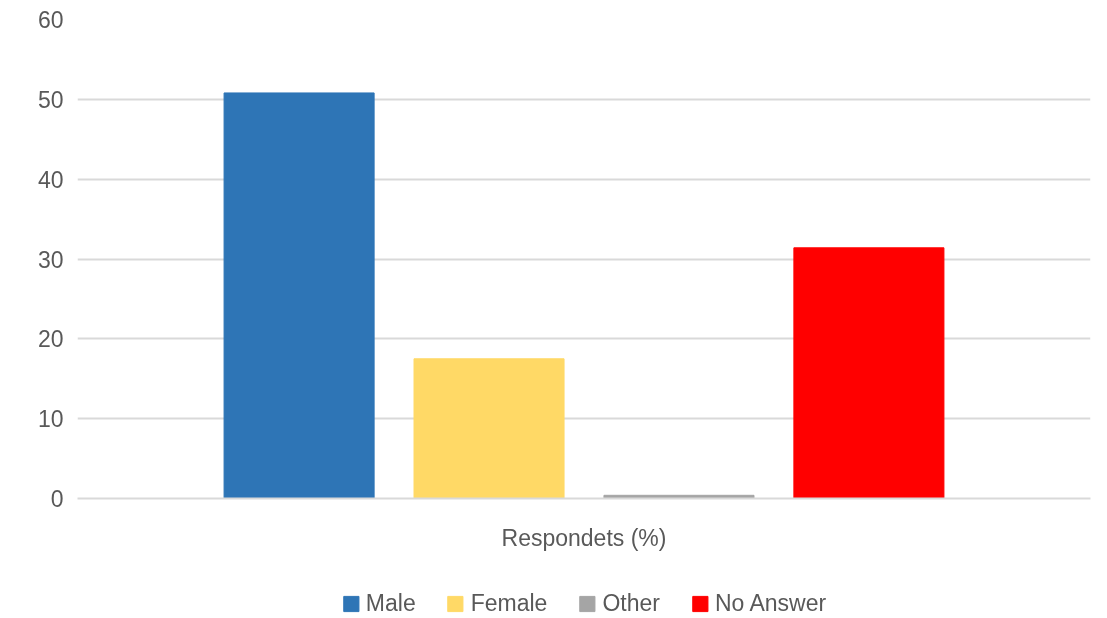  What do you see at coordinates (57, 499) in the screenshot?
I see `y-tick-label: 0` at bounding box center [57, 499].